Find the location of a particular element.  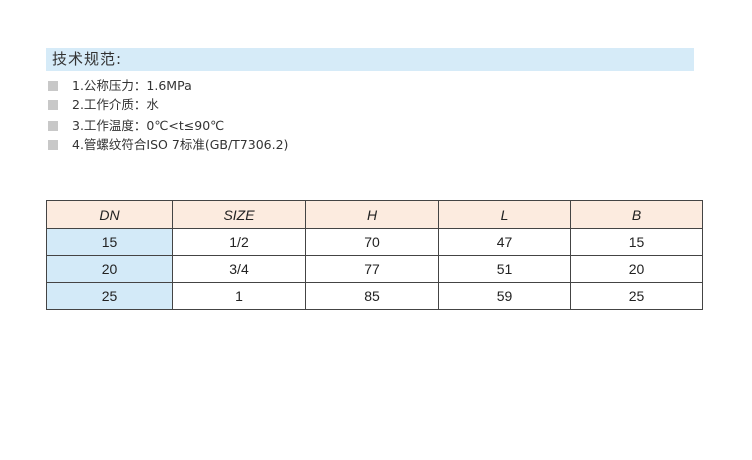

cell-h: 70 is located at coordinates (372, 242).